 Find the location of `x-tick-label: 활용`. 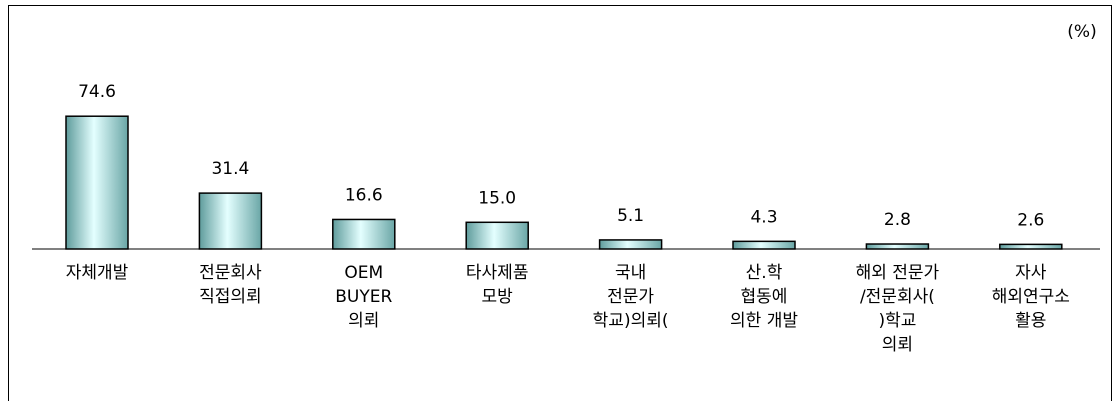

x-tick-label: 활용 is located at coordinates (1030, 321).